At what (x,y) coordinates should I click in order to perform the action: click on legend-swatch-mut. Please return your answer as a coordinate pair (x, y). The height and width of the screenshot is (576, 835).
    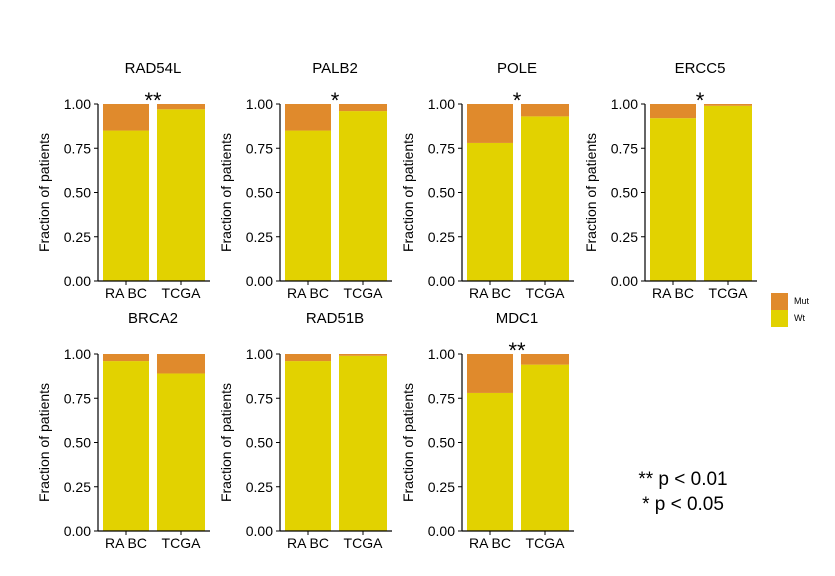
    Looking at the image, I should click on (779, 301).